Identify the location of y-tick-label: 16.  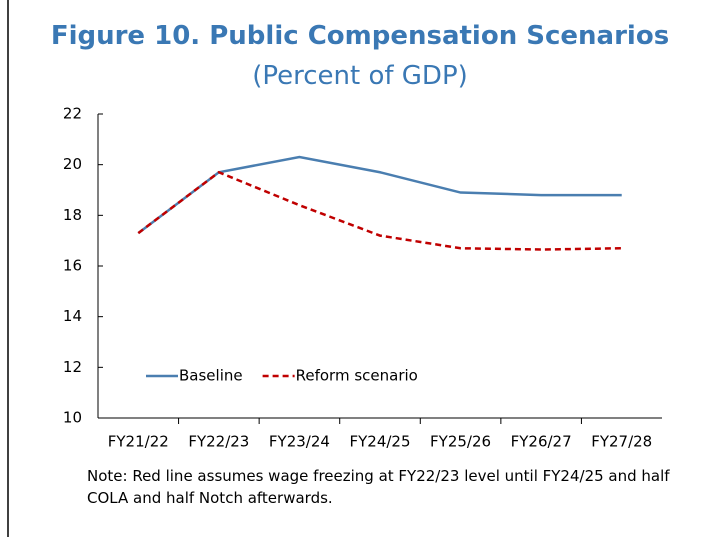
(72, 266).